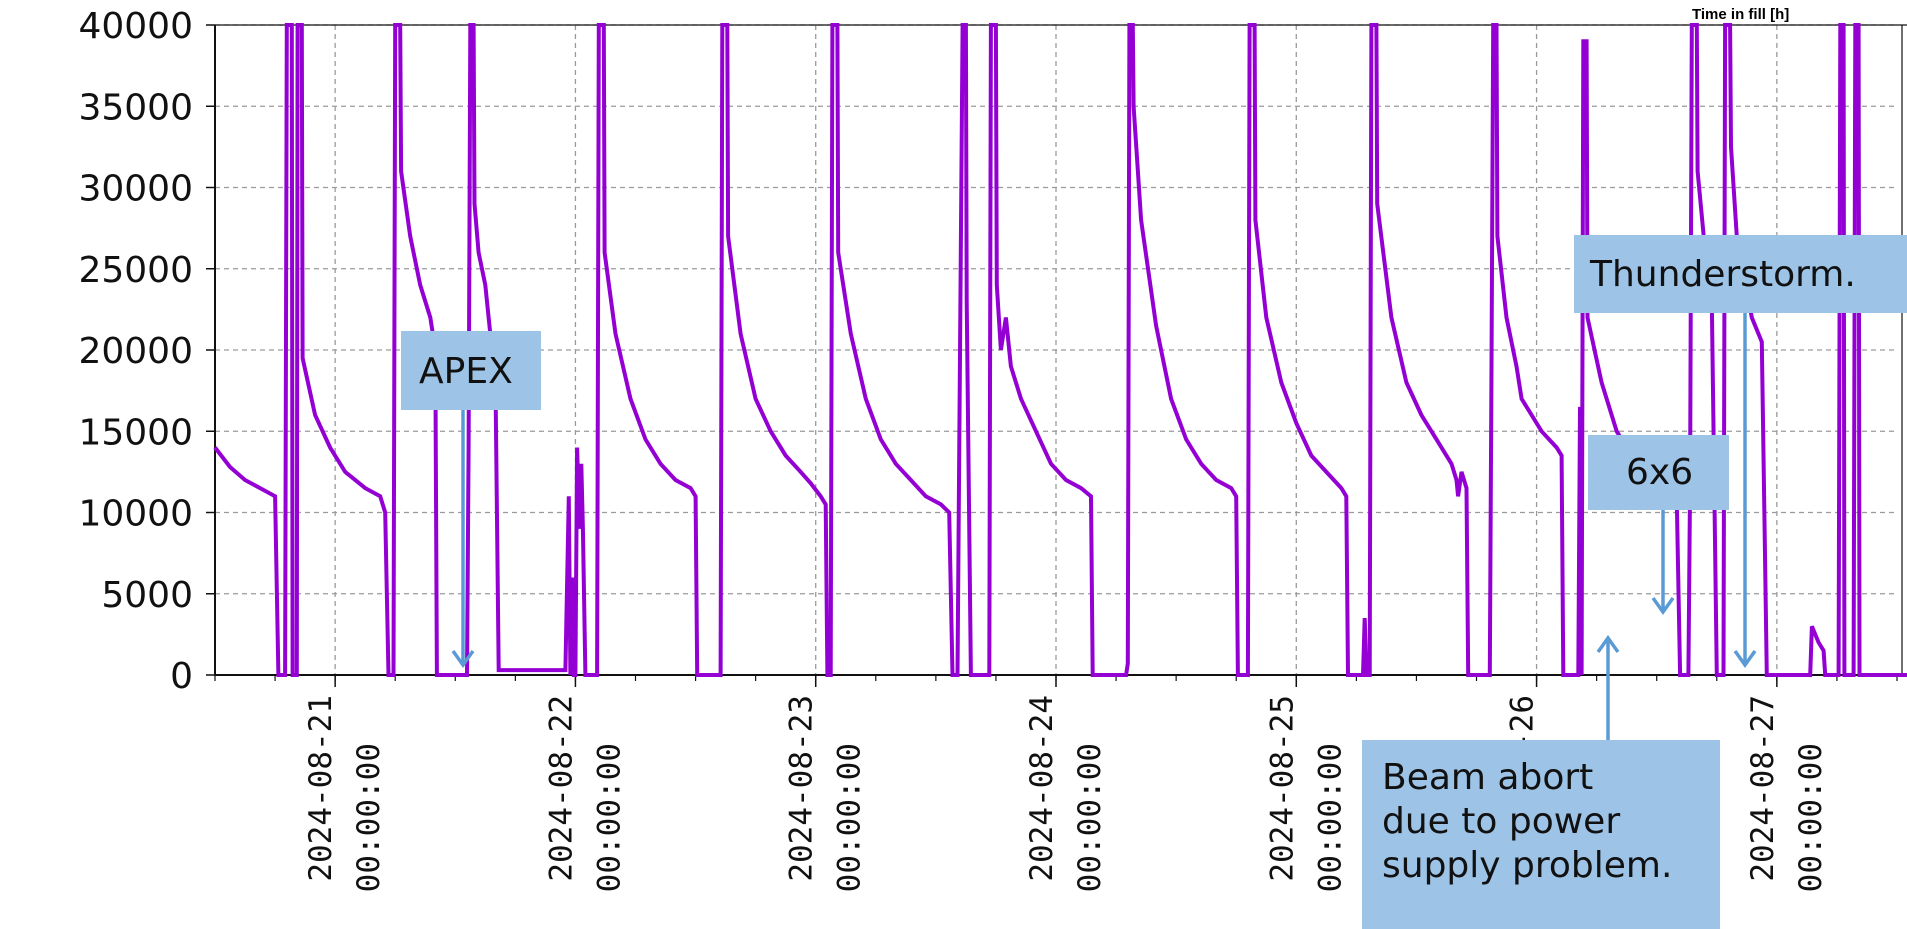 The height and width of the screenshot is (929, 1907). Describe the element at coordinates (135, 107) in the screenshot. I see `y-tick-label: 35000` at that location.